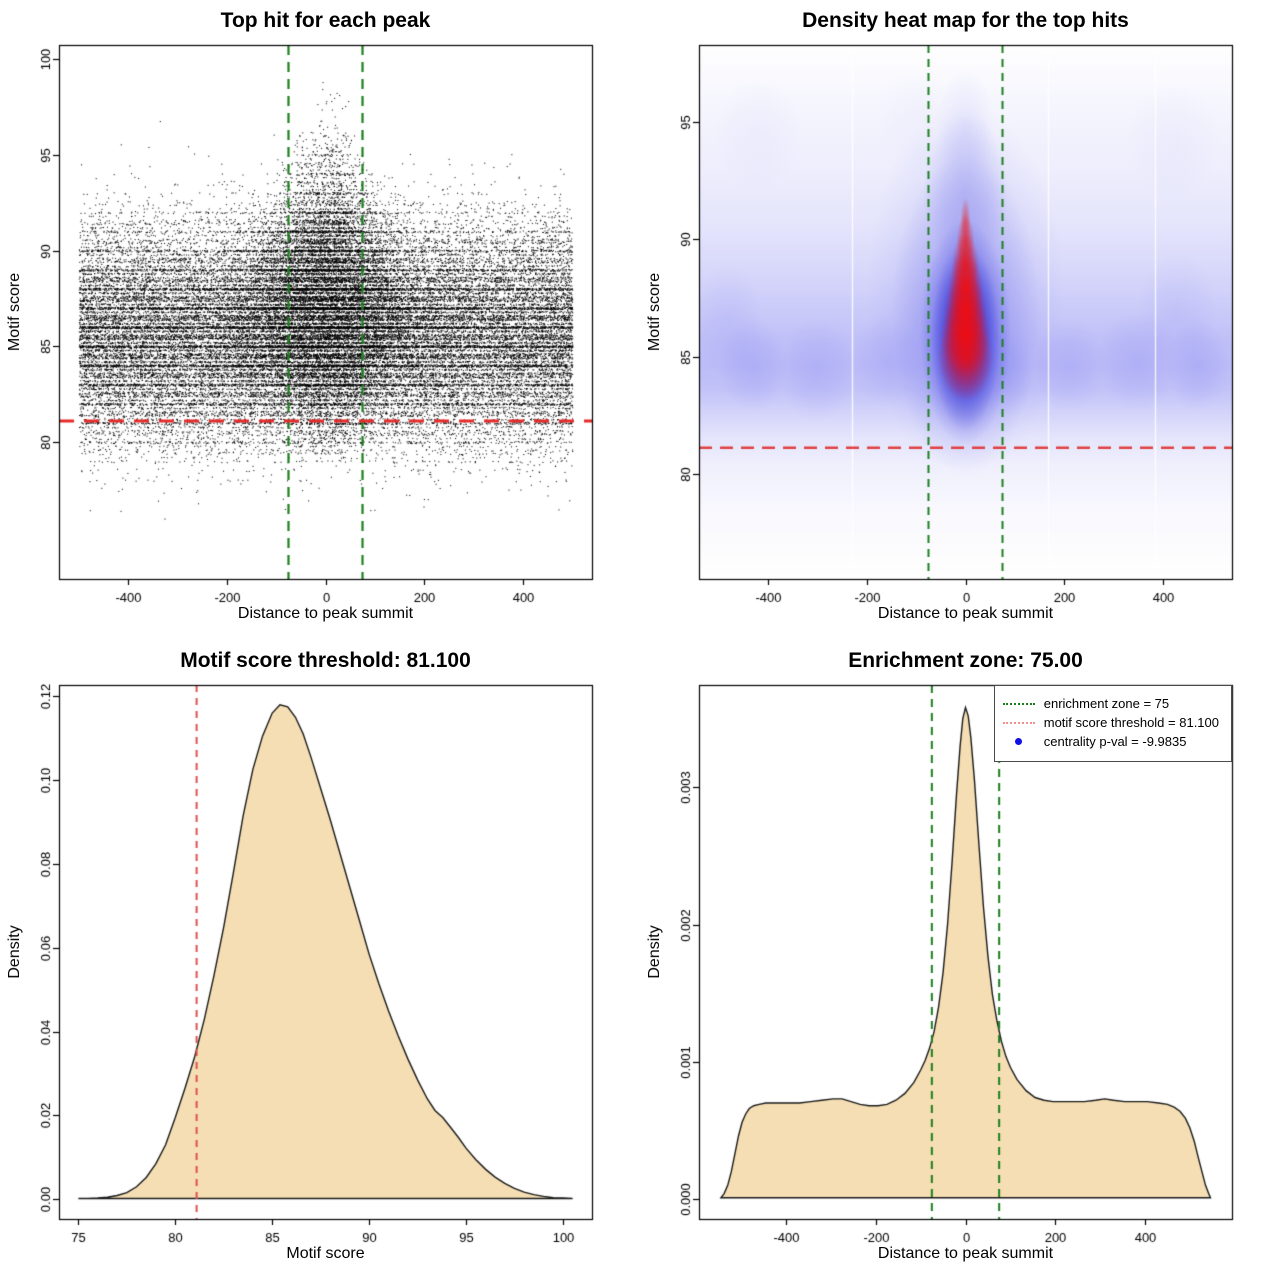 This screenshot has width=1280, height=1280. I want to click on blue-point-icon, so click(1019, 741).